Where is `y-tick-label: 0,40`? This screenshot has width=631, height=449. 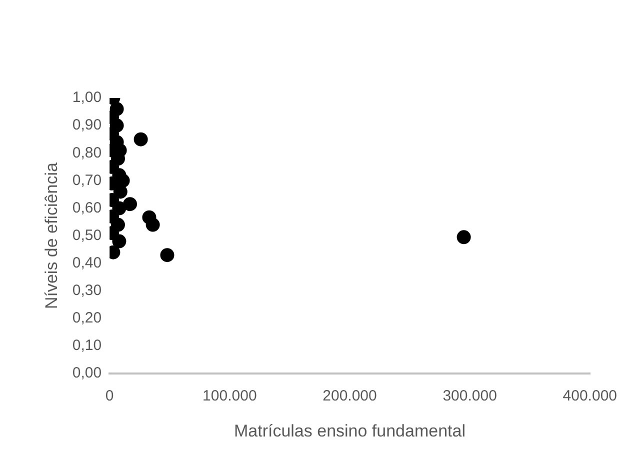 y-tick-label: 0,40 is located at coordinates (87, 263).